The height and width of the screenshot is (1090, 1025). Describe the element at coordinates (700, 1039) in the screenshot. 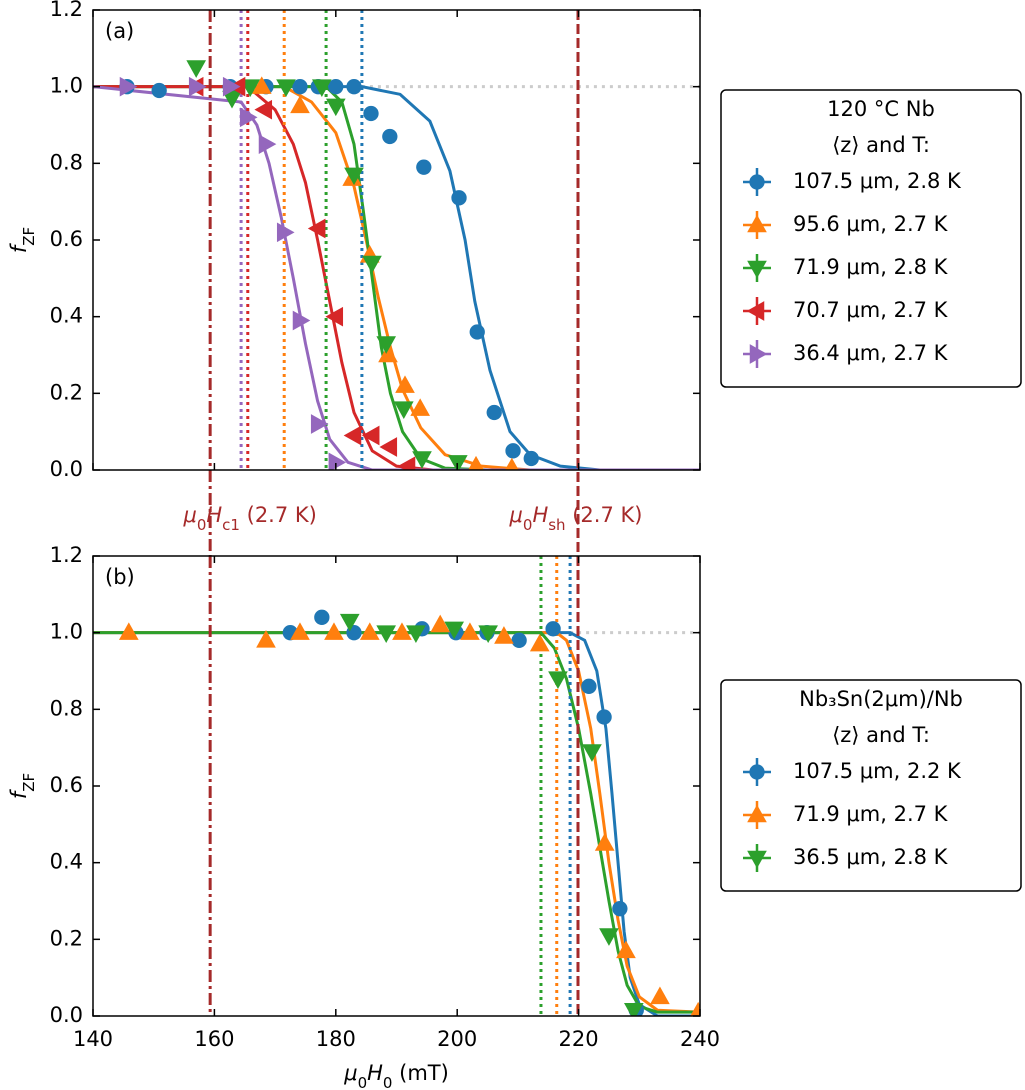

I see `x-tick-label: 240` at that location.